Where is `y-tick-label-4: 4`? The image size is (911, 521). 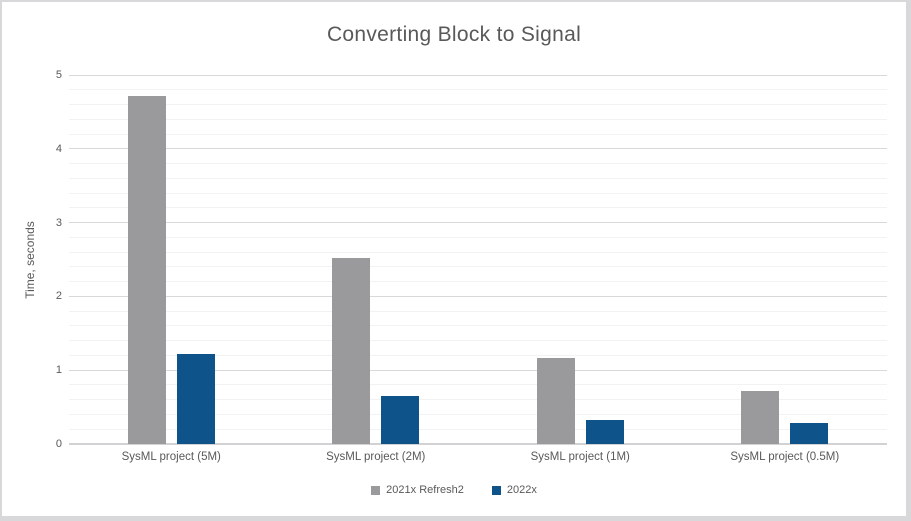
y-tick-label-4: 4 is located at coordinates (58, 148).